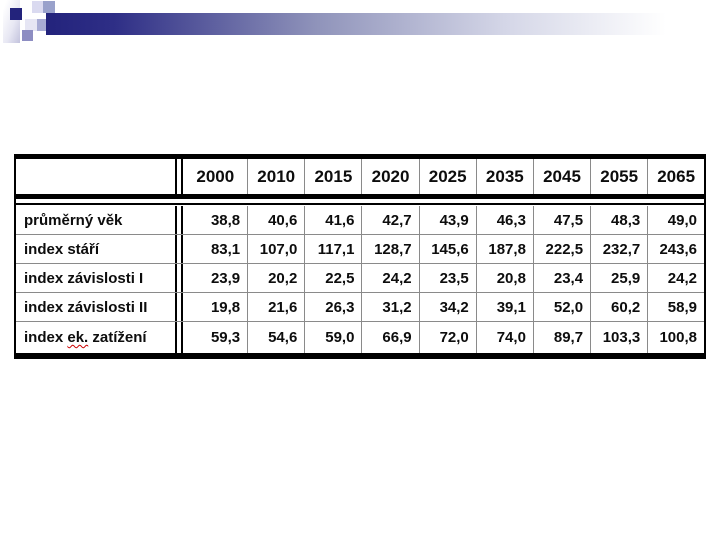 This screenshot has height=540, width=720. I want to click on header-separator-fill, so click(360, 200).